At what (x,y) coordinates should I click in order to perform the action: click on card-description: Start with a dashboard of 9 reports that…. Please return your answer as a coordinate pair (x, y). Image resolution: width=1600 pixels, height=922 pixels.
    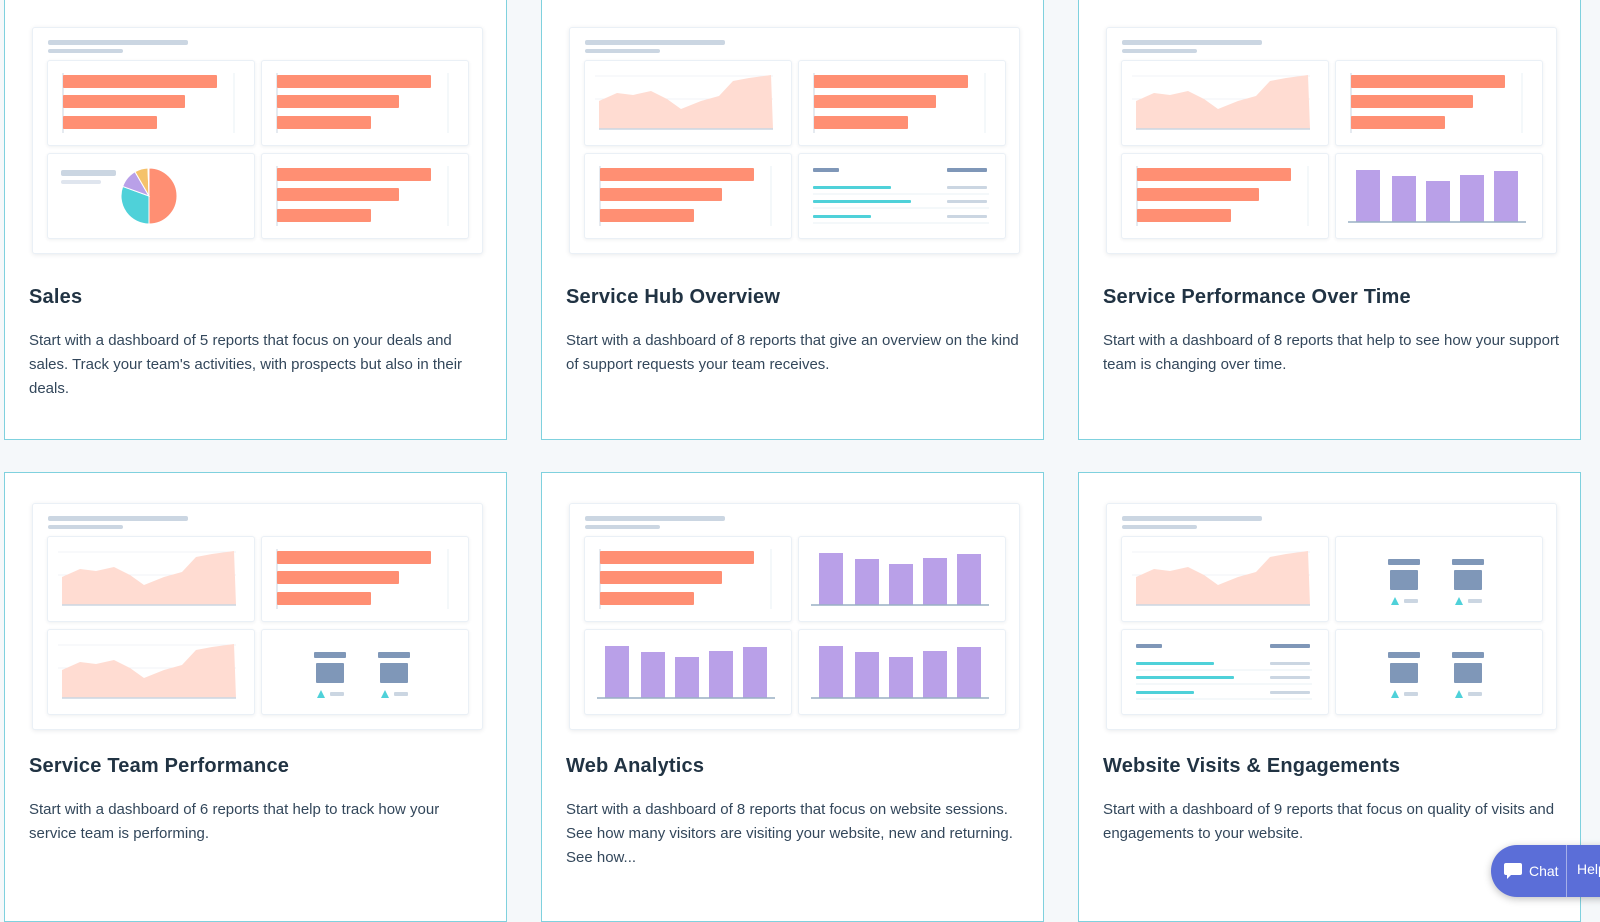
    Looking at the image, I should click on (1329, 821).